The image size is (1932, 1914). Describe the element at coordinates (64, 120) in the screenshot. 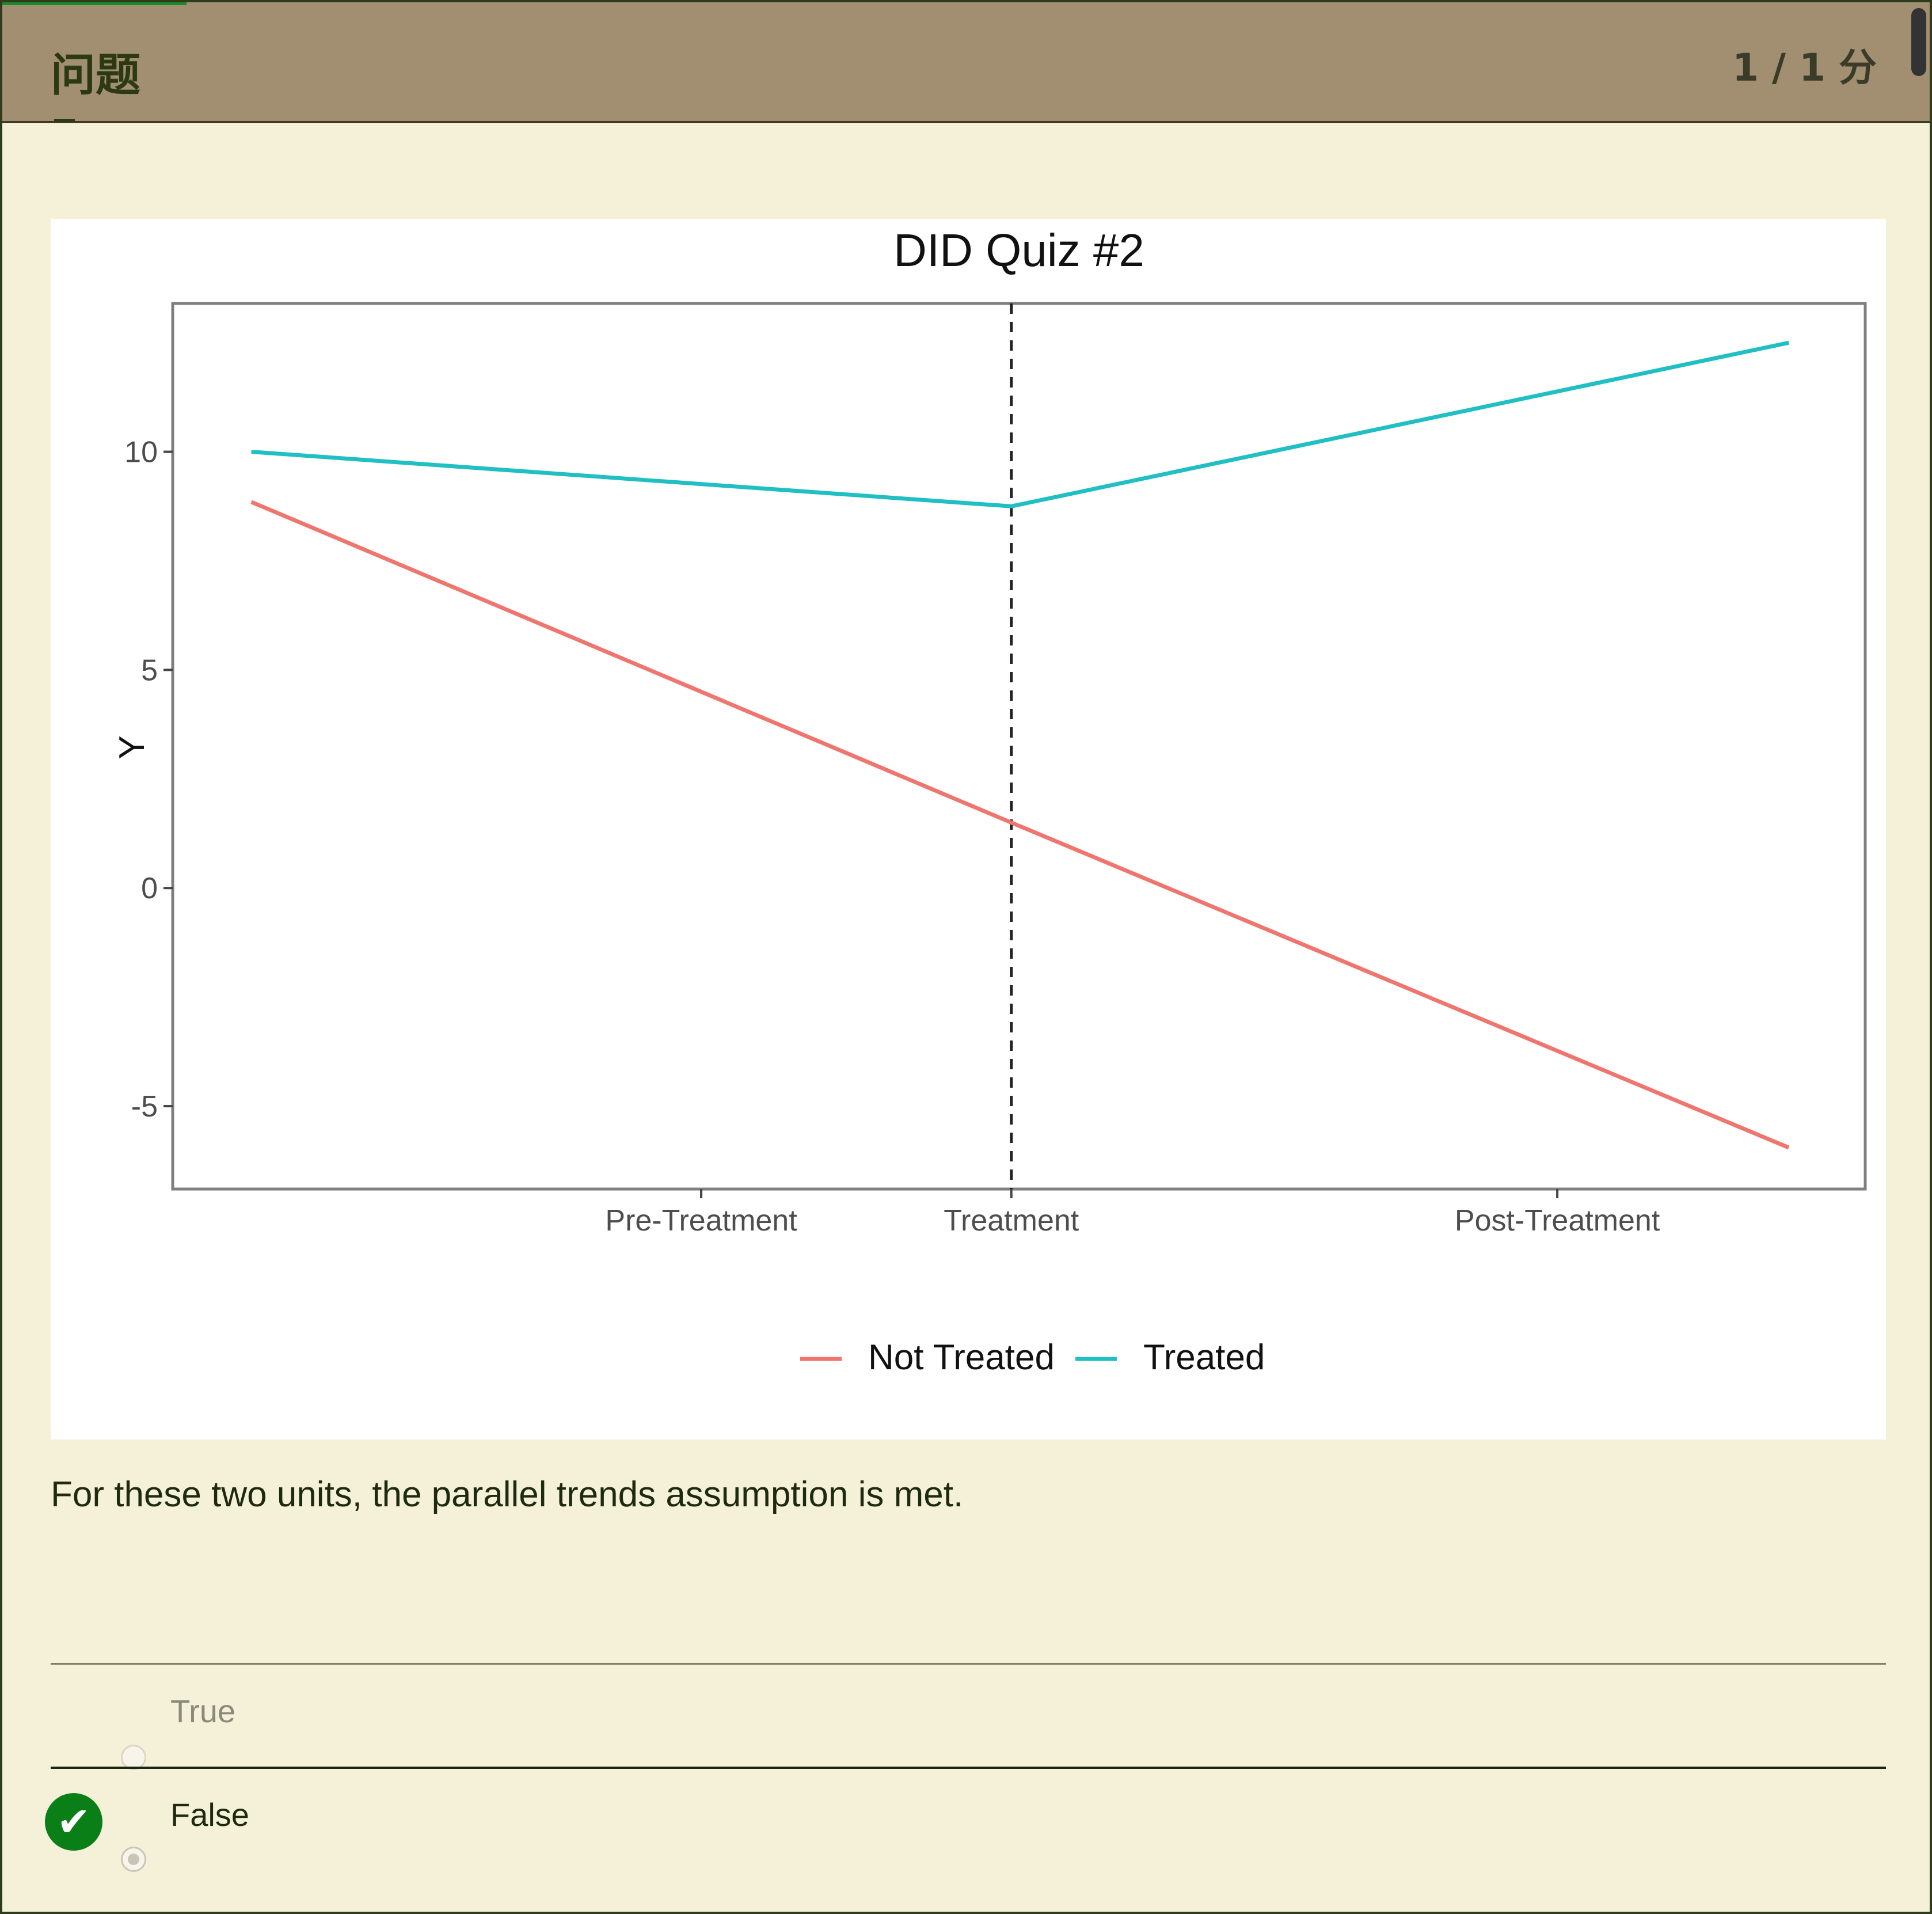

I see `title-underline` at that location.